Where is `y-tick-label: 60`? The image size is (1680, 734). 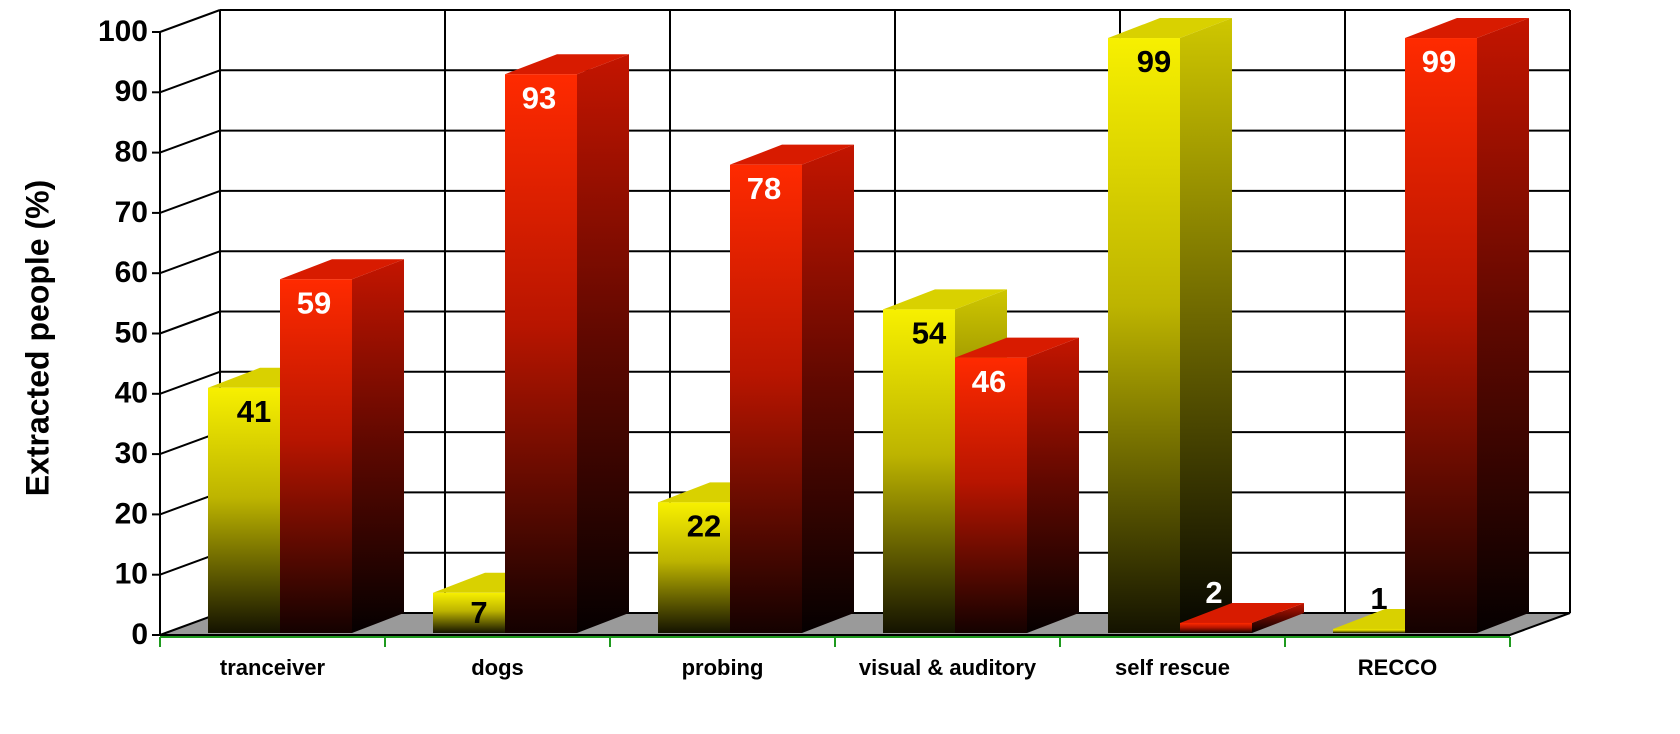
y-tick-label: 60 is located at coordinates (131, 272).